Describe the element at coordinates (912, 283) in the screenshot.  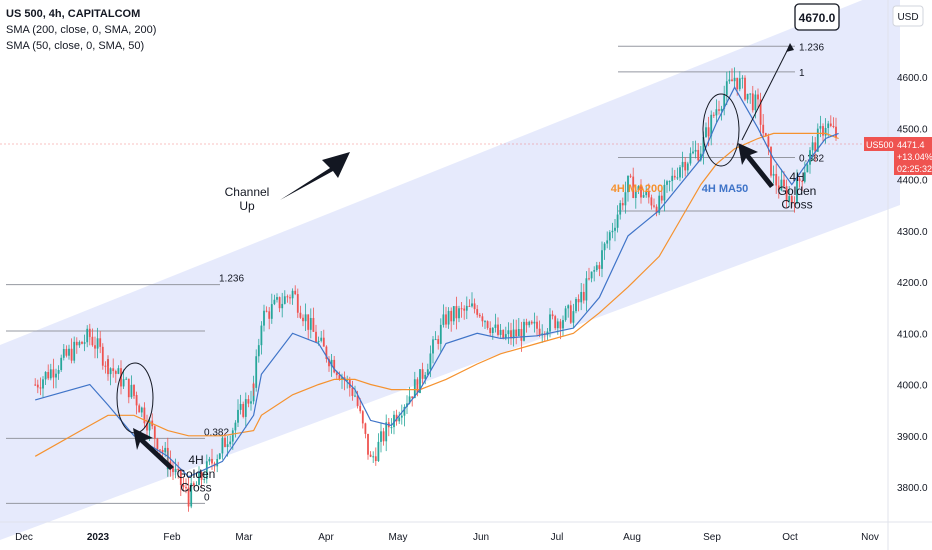
I see `y-tick-label: 4200.0` at that location.